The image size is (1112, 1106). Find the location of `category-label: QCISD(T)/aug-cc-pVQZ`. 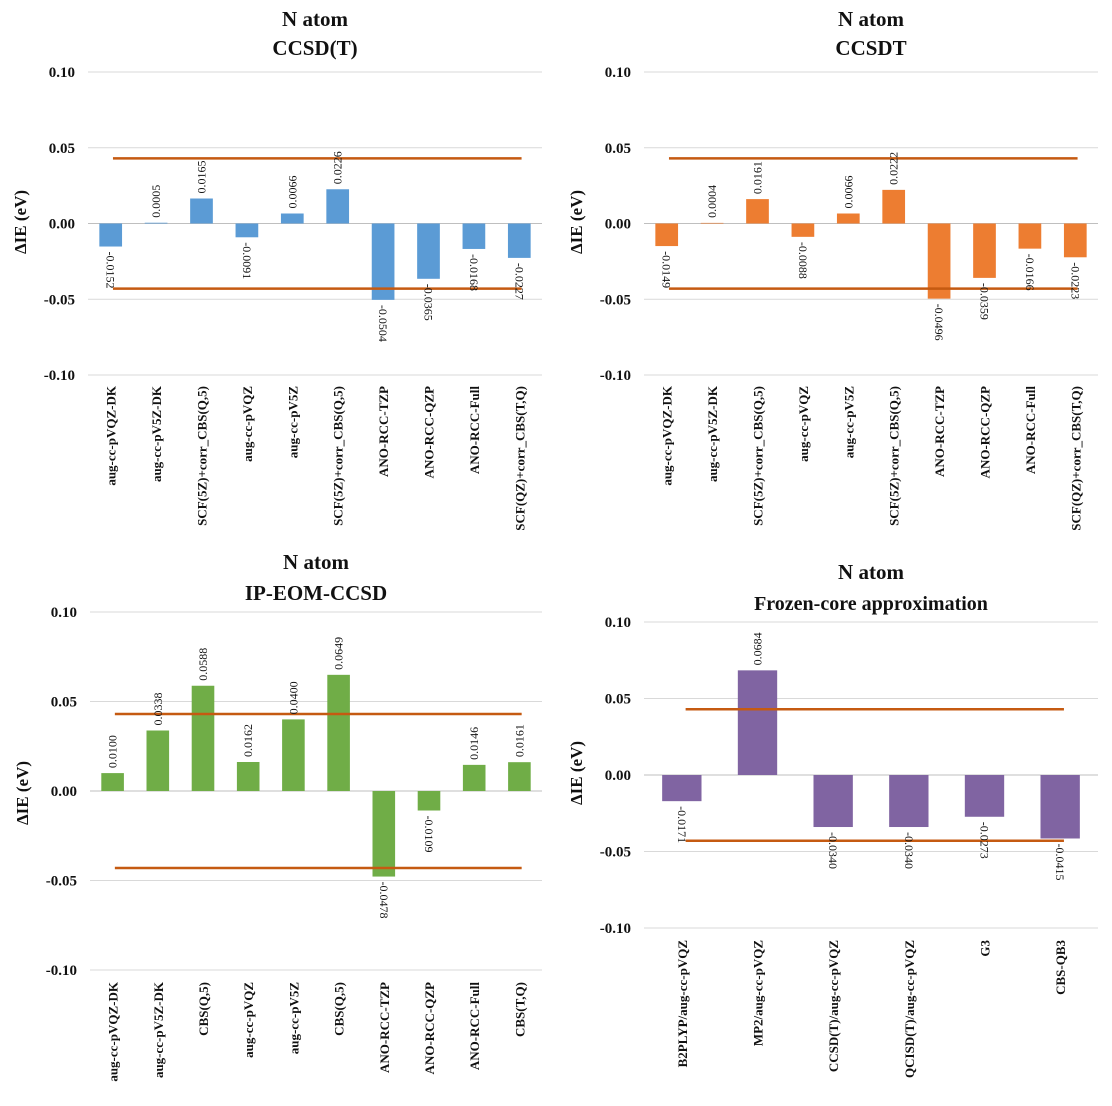

category-label: QCISD(T)/aug-cc-pVQZ is located at coordinates (909, 1009).